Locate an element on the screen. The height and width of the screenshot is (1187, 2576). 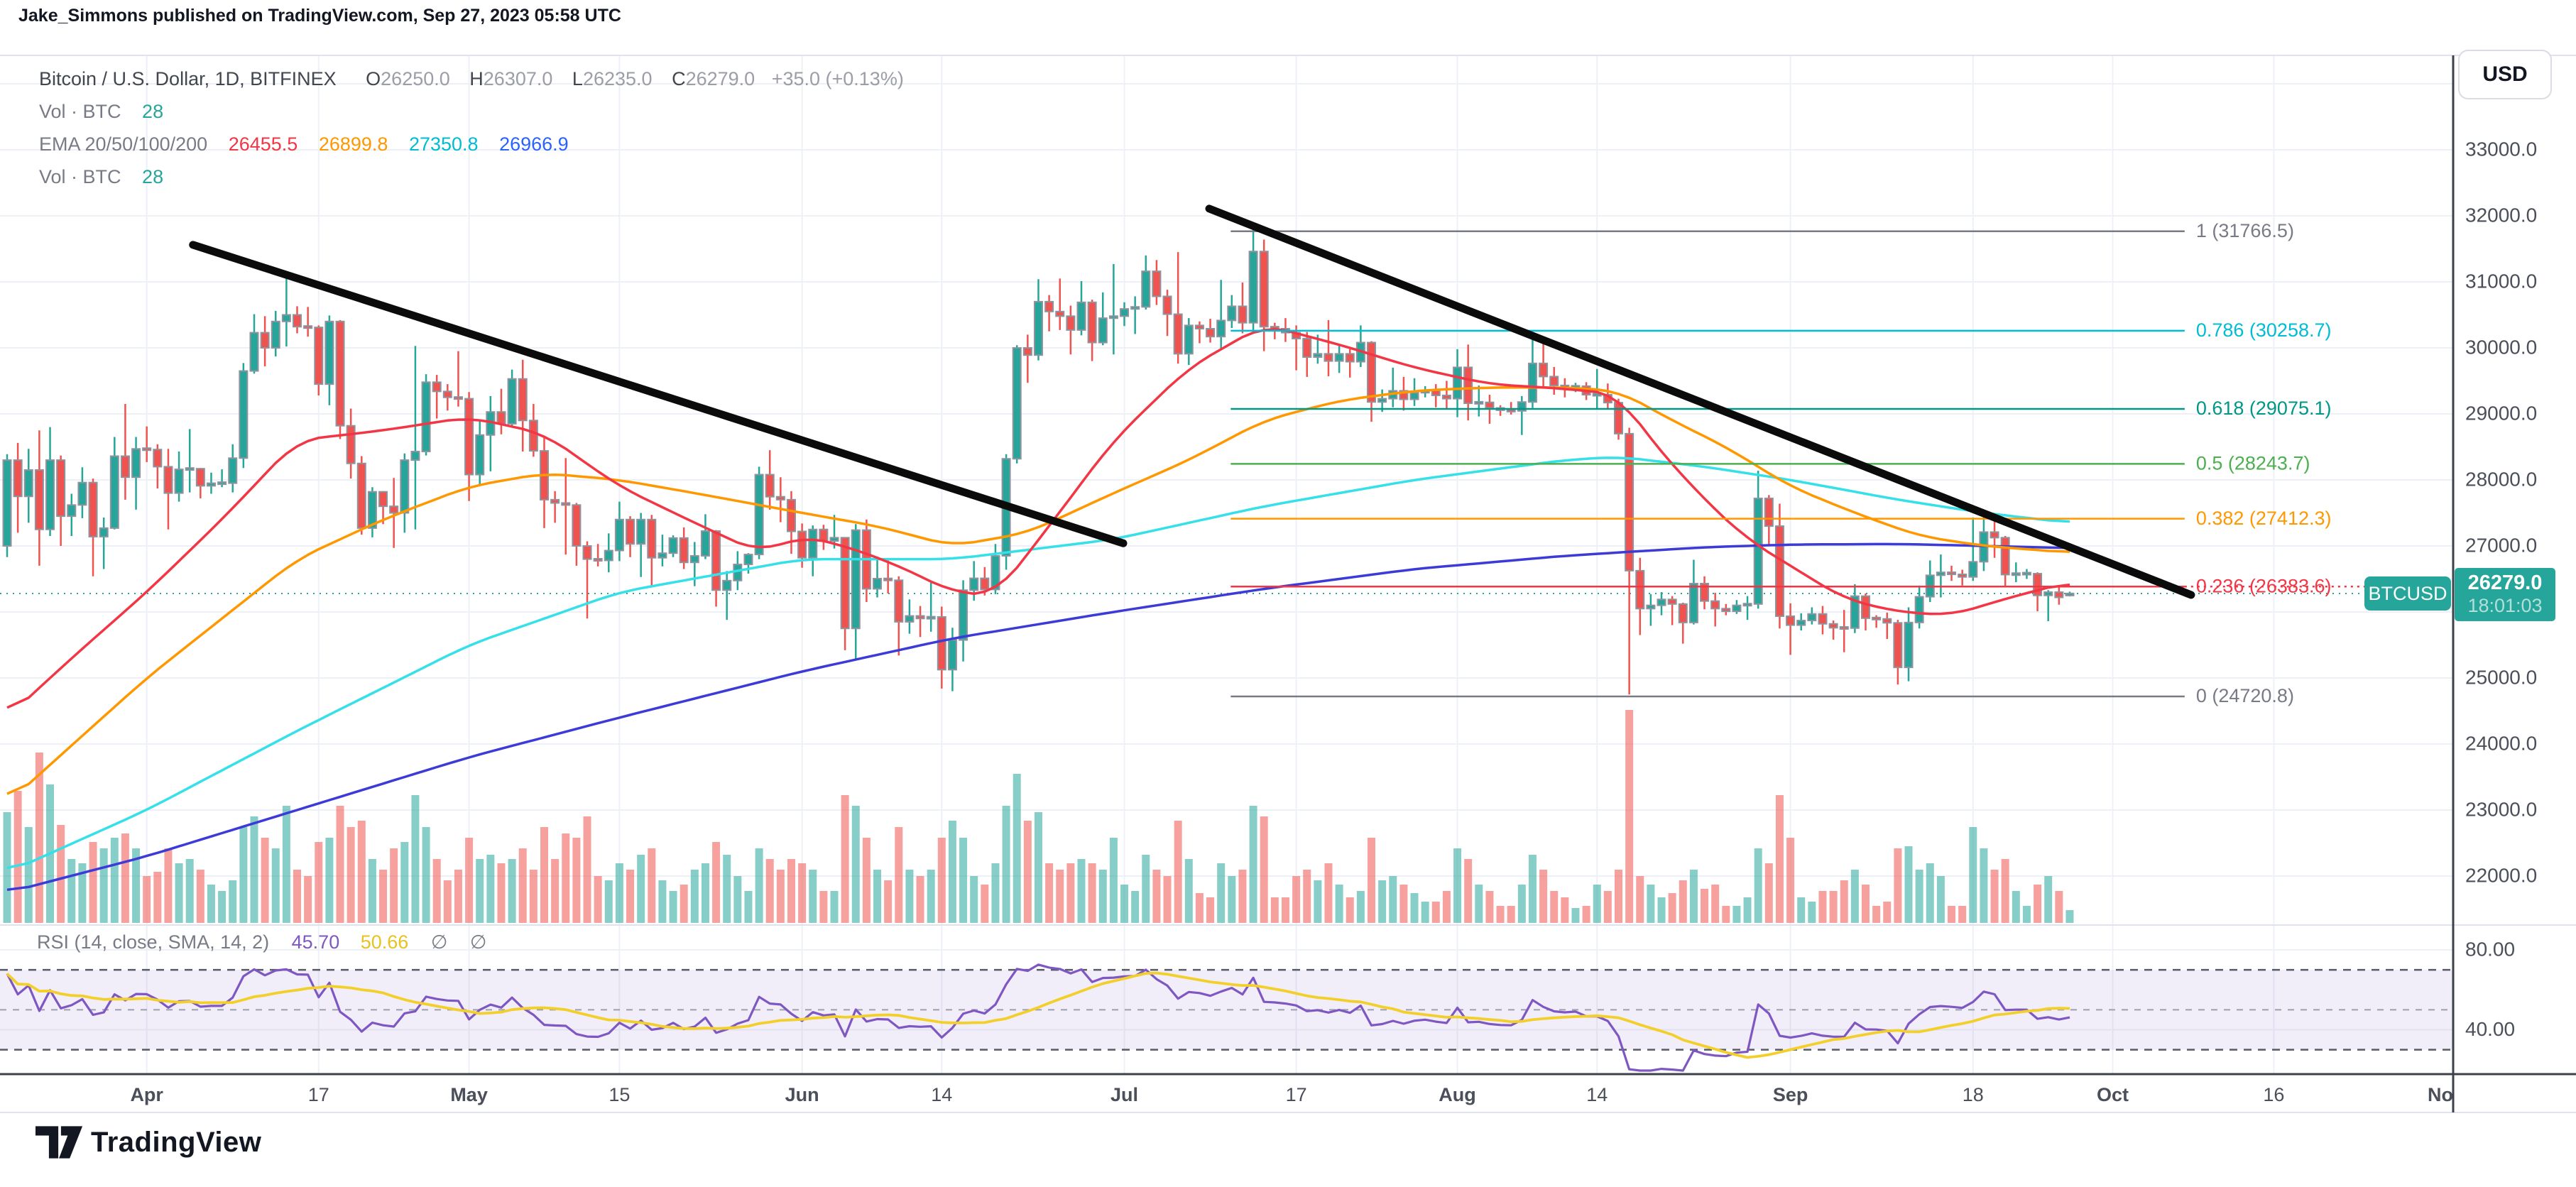
rsi-label: RSI (14, close, SMA, 14, 2) is located at coordinates (153, 942).